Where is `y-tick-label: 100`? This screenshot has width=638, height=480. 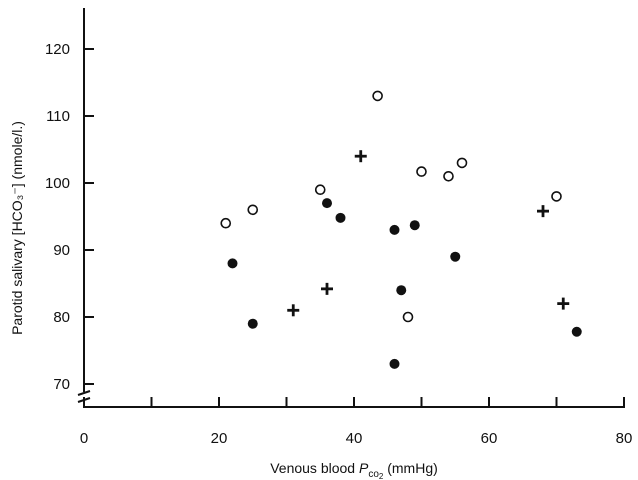 y-tick-label: 100 is located at coordinates (57, 183).